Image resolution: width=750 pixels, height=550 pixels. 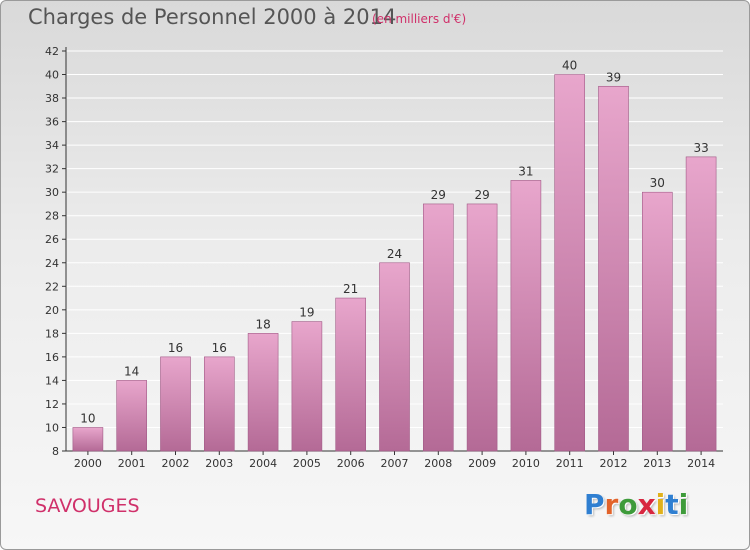 What do you see at coordinates (570, 263) in the screenshot?
I see `bar-2011` at bounding box center [570, 263].